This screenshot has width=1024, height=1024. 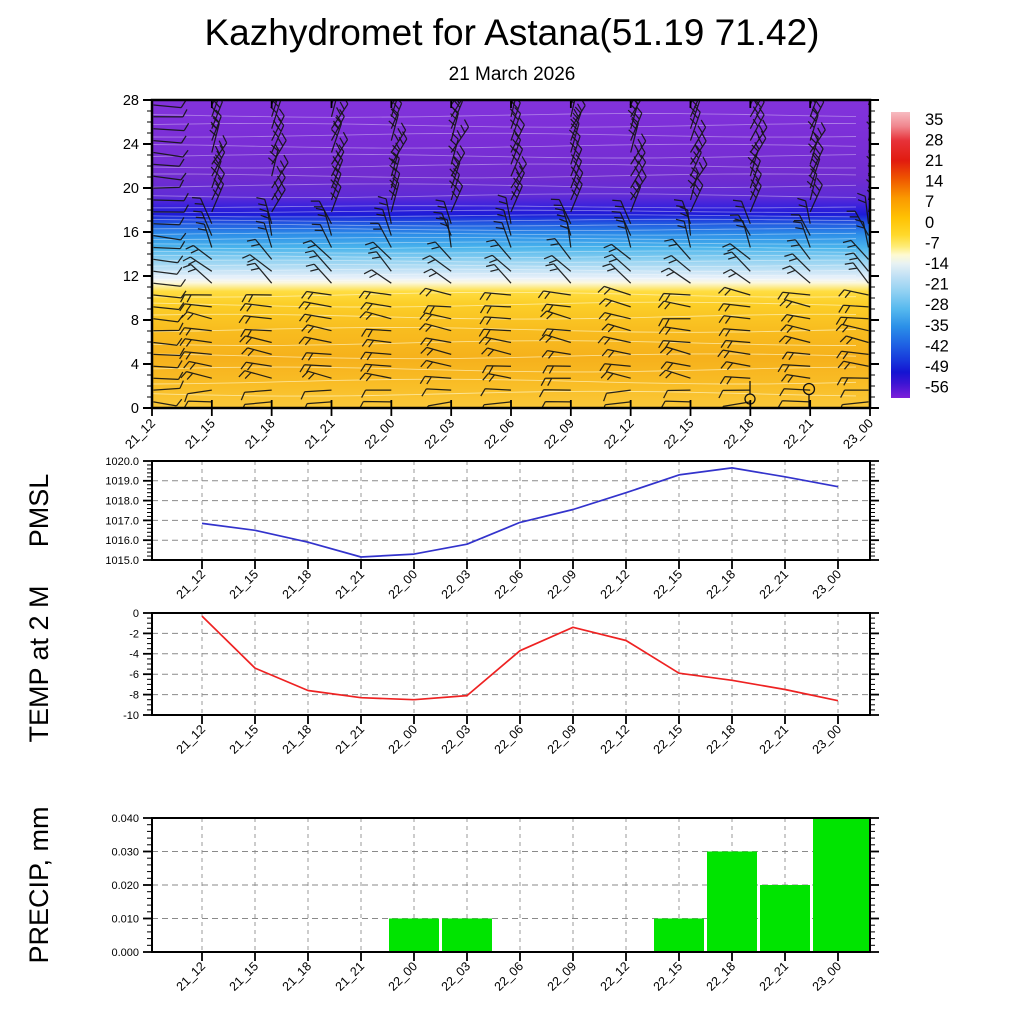 I want to click on y-tick-labels: 0.000 0.010 0.020 0.030 0.040, so click(x=125, y=886).